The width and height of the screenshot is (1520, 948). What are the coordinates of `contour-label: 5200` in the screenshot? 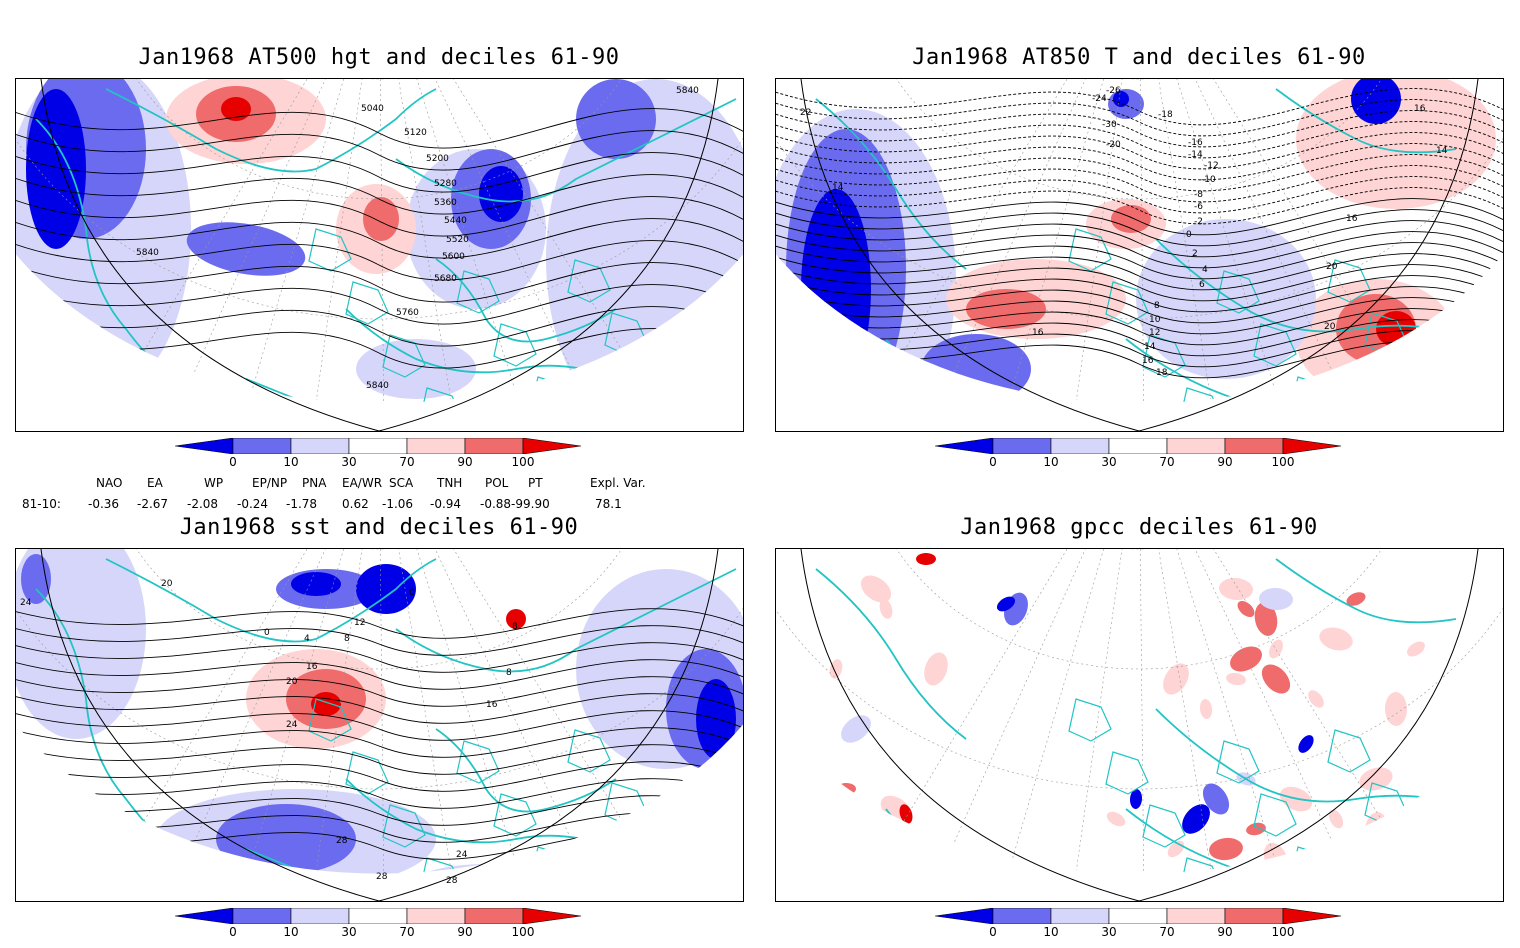 It's located at (437, 159).